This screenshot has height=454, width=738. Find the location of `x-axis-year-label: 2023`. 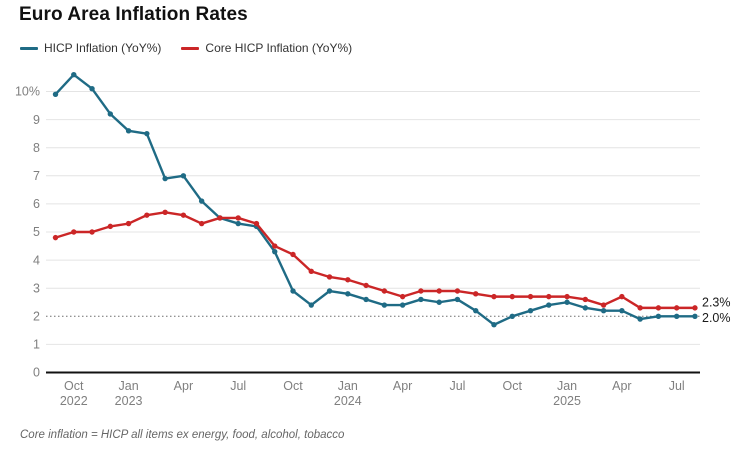

x-axis-year-label: 2023 is located at coordinates (129, 401).